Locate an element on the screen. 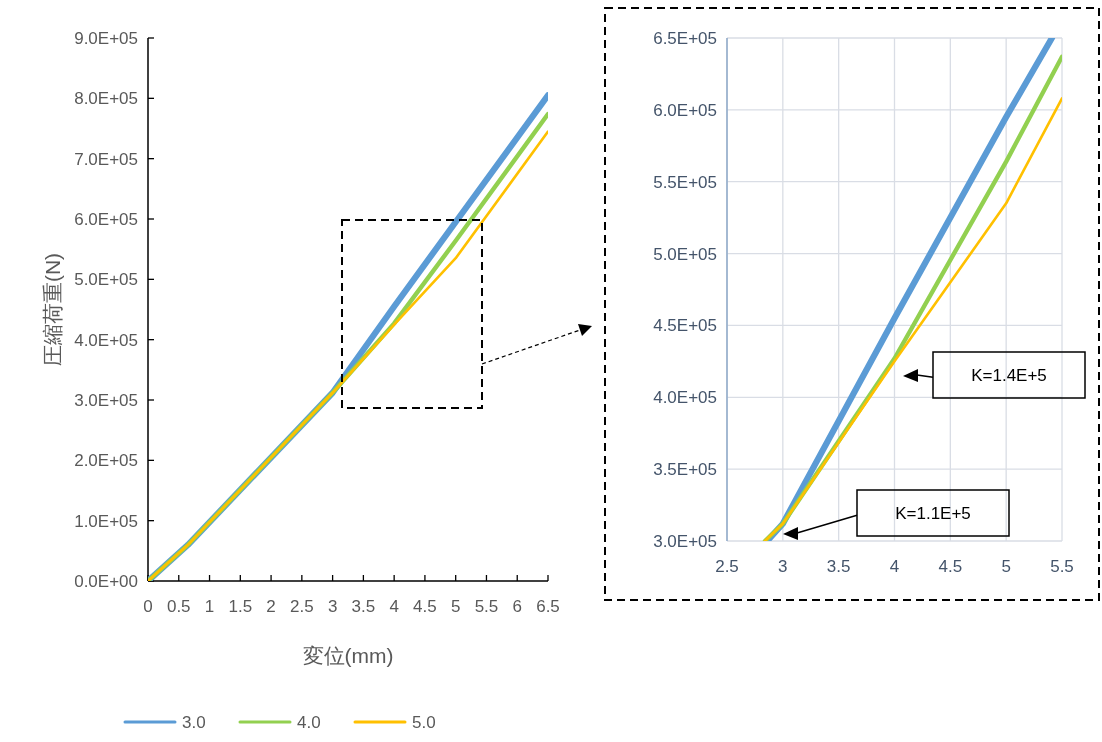 This screenshot has width=1102, height=742. y-tick-label: 3.5E+05 is located at coordinates (685, 470).